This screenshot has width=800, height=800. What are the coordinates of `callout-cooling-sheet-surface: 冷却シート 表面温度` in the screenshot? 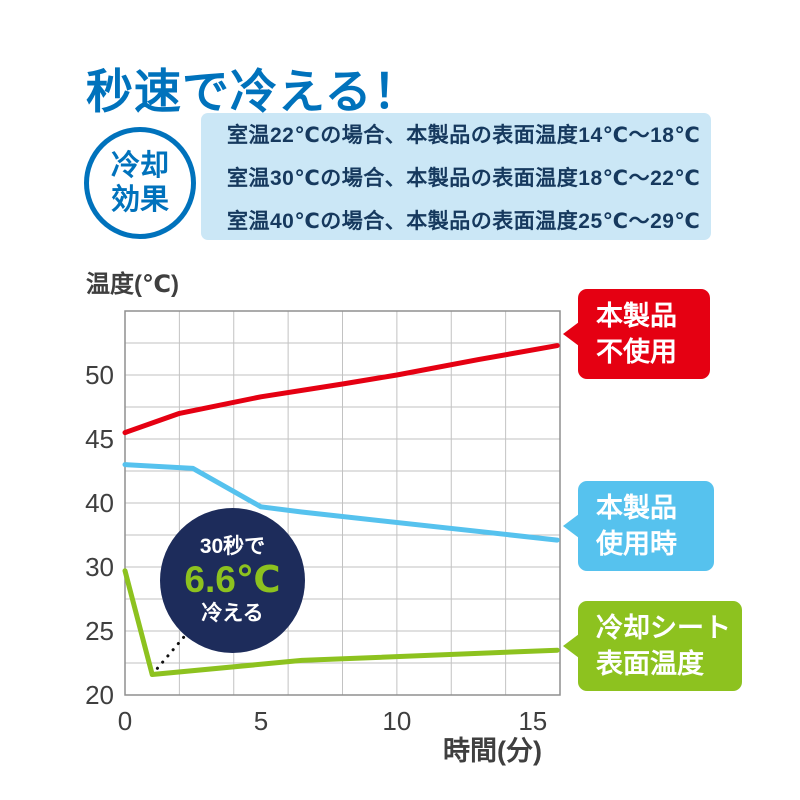 It's located at (652, 646).